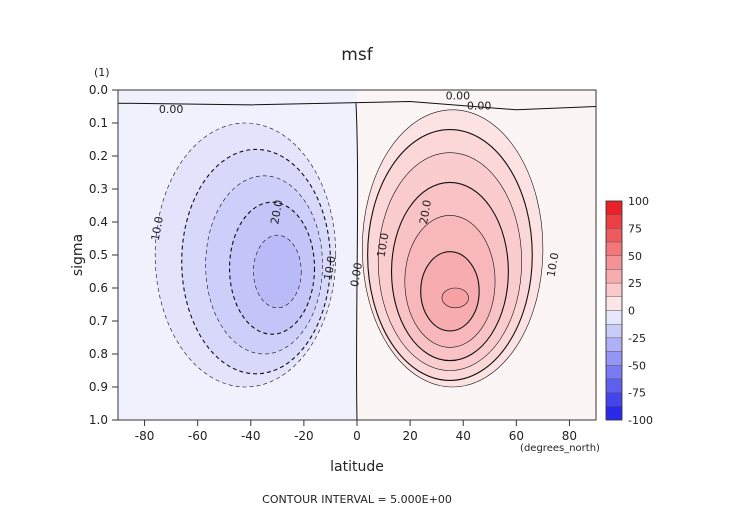 Image resolution: width=752 pixels, height=532 pixels. I want to click on y-tick-label-4: 0.4, so click(98, 222).